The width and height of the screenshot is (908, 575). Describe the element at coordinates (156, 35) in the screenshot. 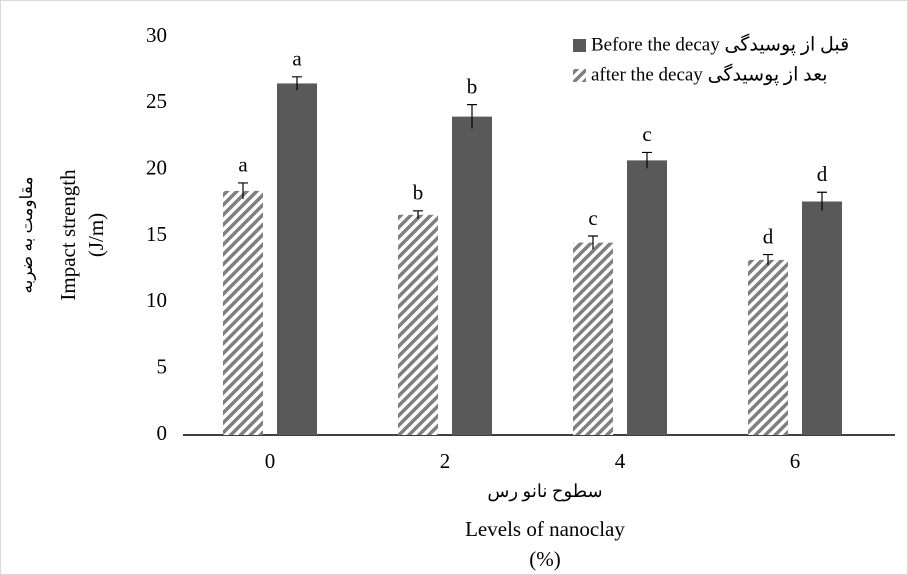

I see `y-tick-label: 30` at that location.